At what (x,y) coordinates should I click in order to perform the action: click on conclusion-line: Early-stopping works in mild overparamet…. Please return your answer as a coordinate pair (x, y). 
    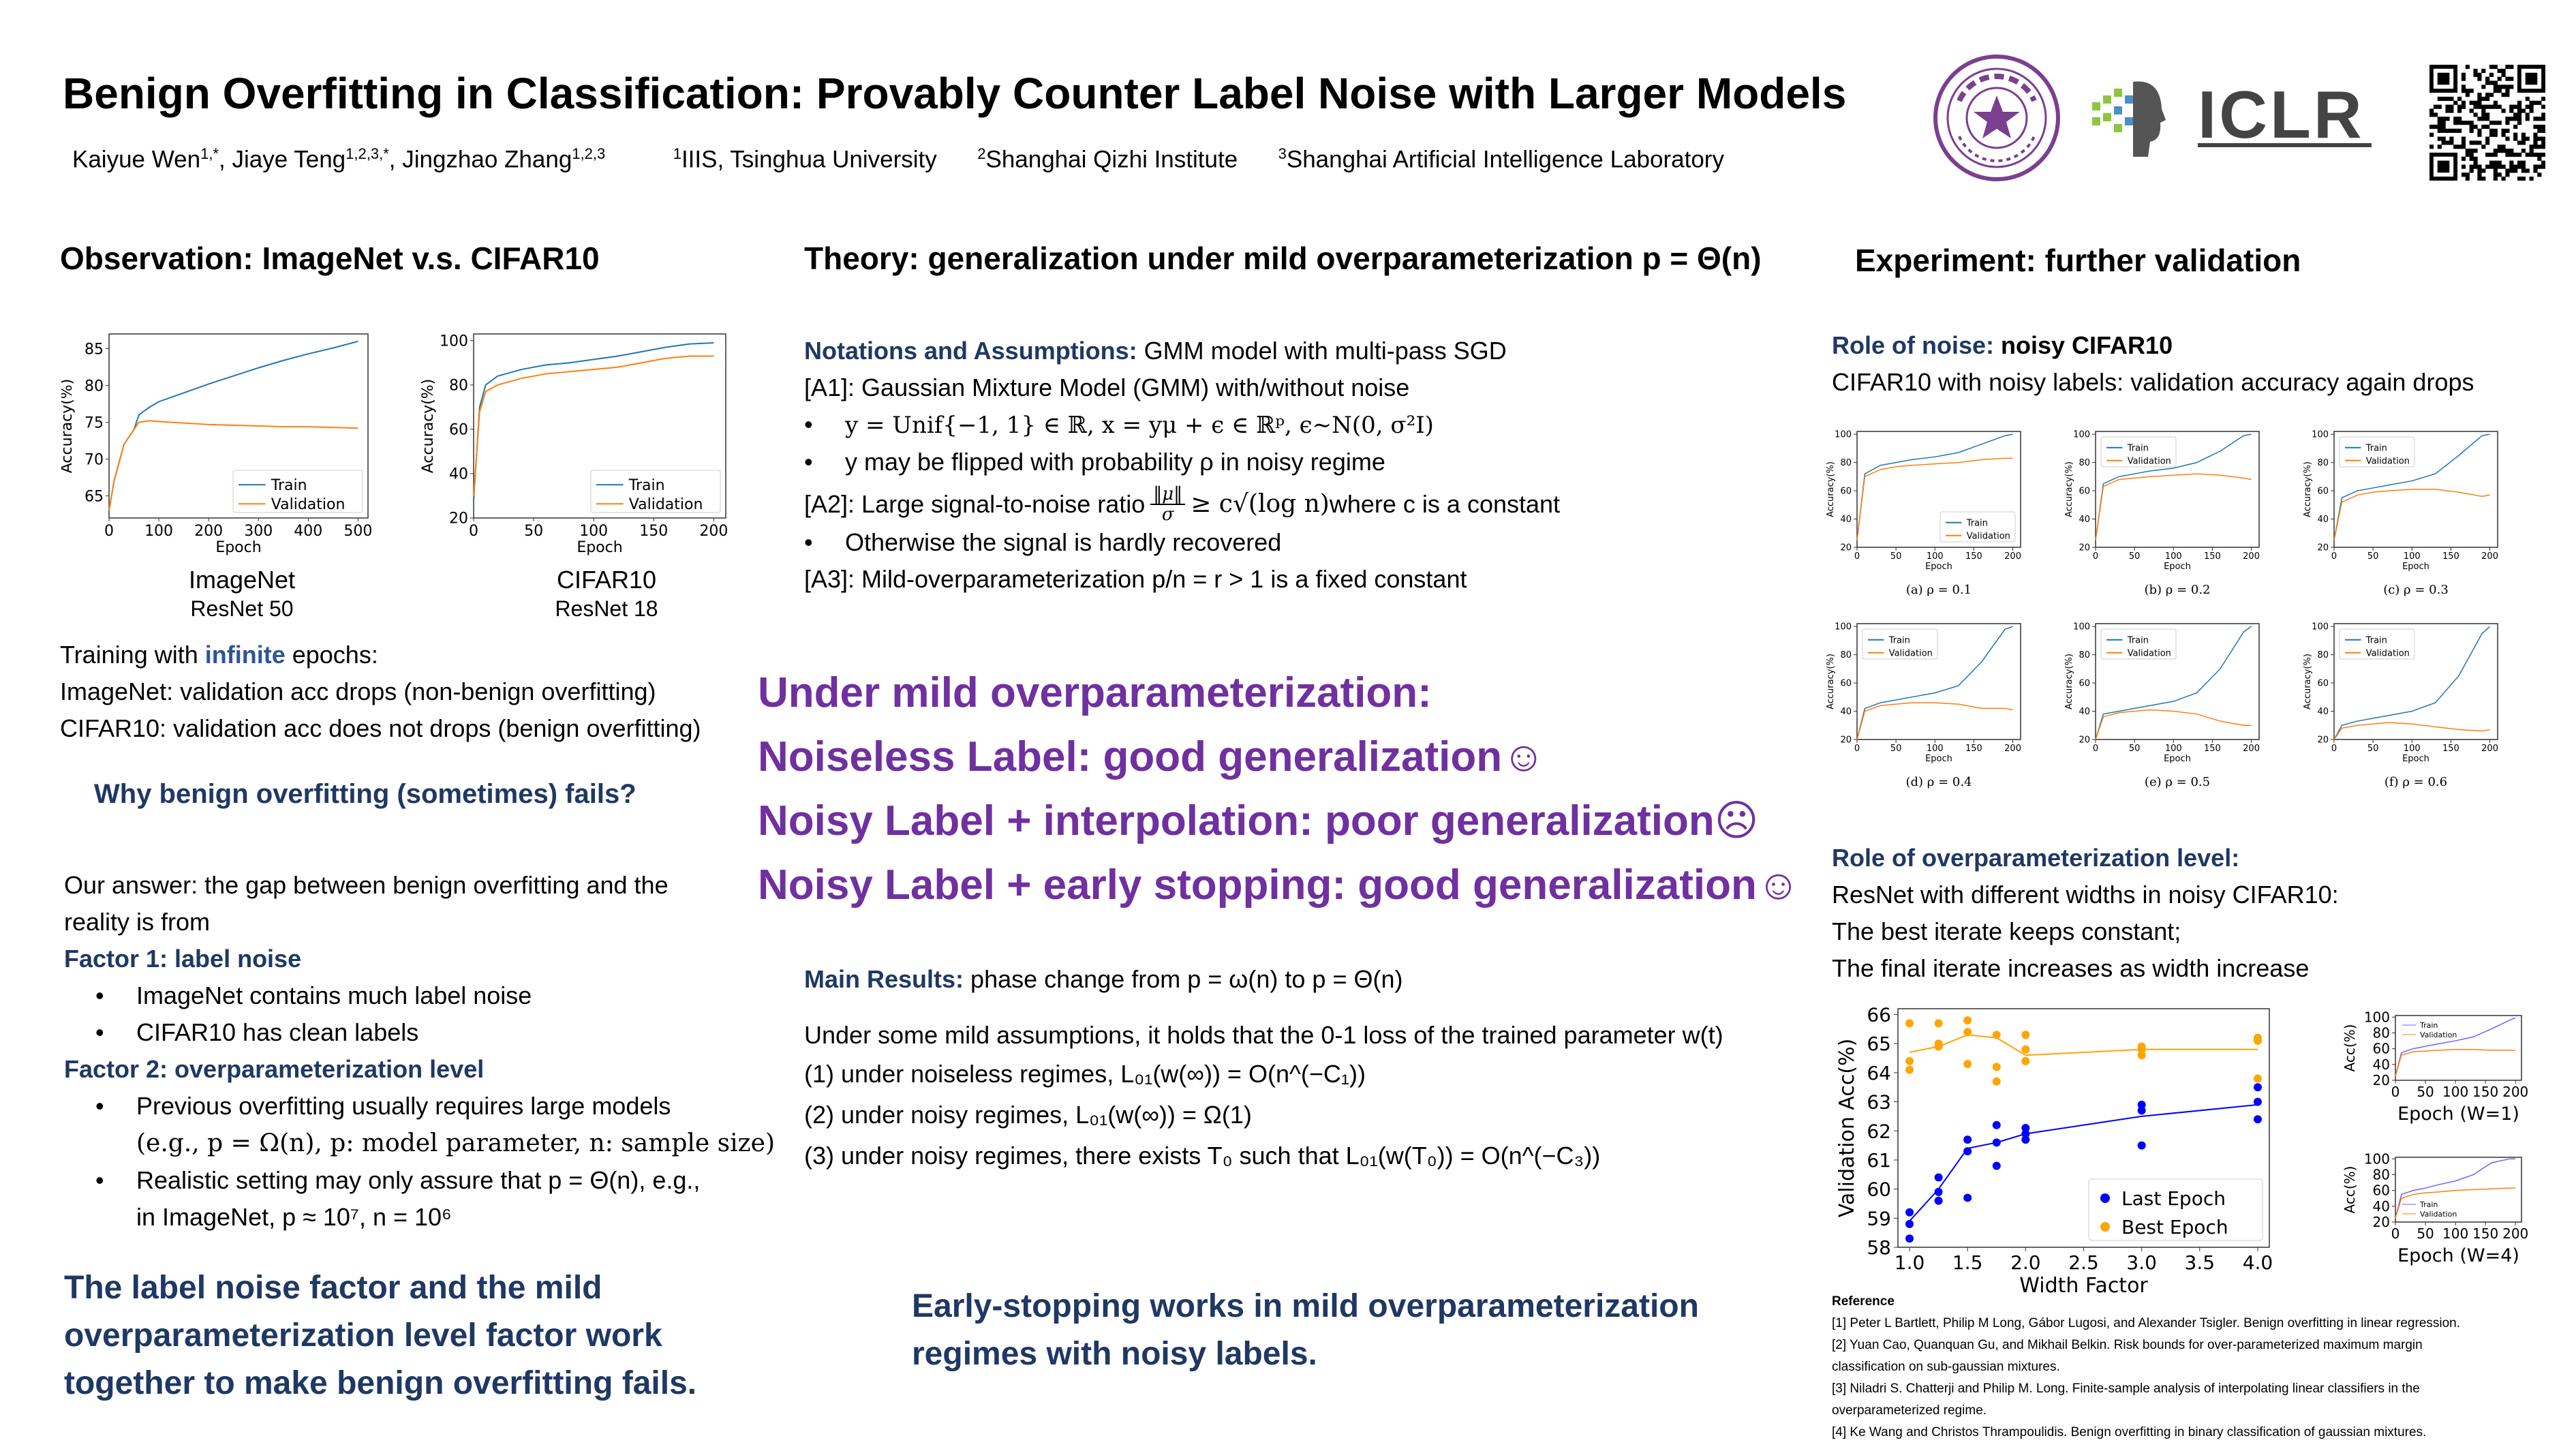
    Looking at the image, I should click on (1305, 1306).